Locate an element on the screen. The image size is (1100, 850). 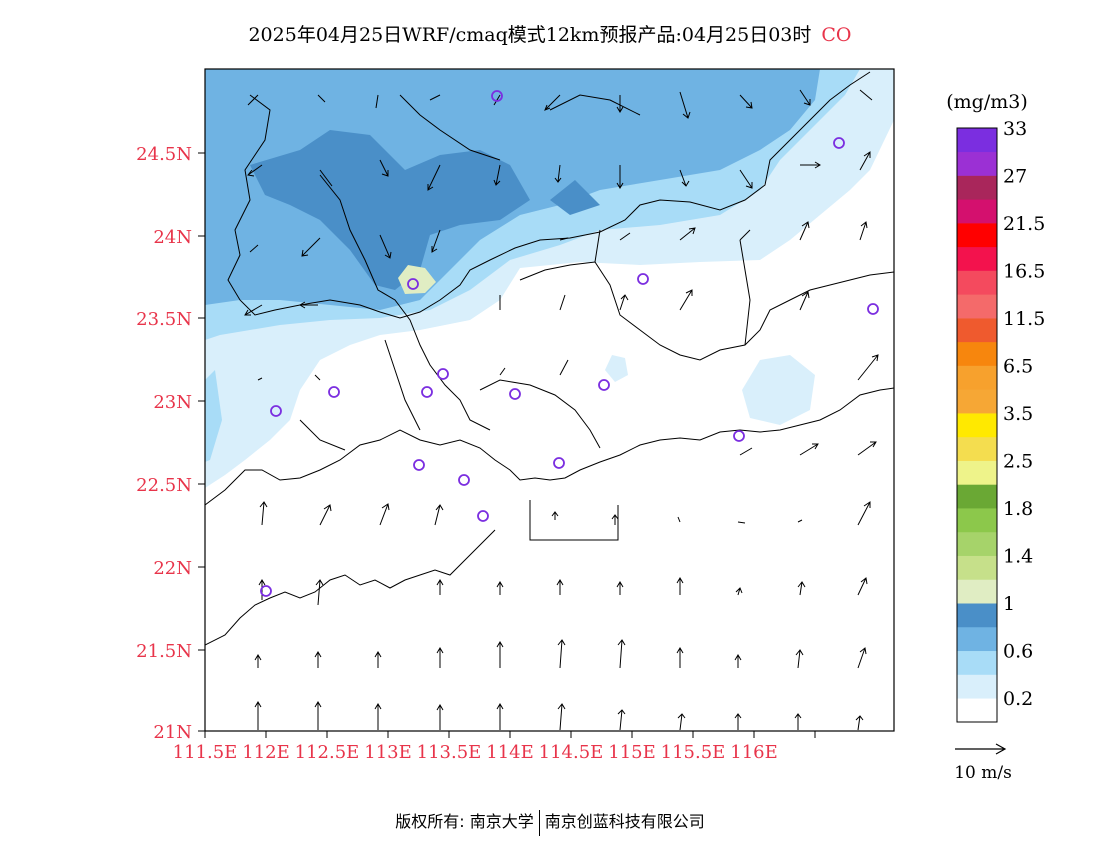
lon-tick-label: 116E is located at coordinates (754, 752).